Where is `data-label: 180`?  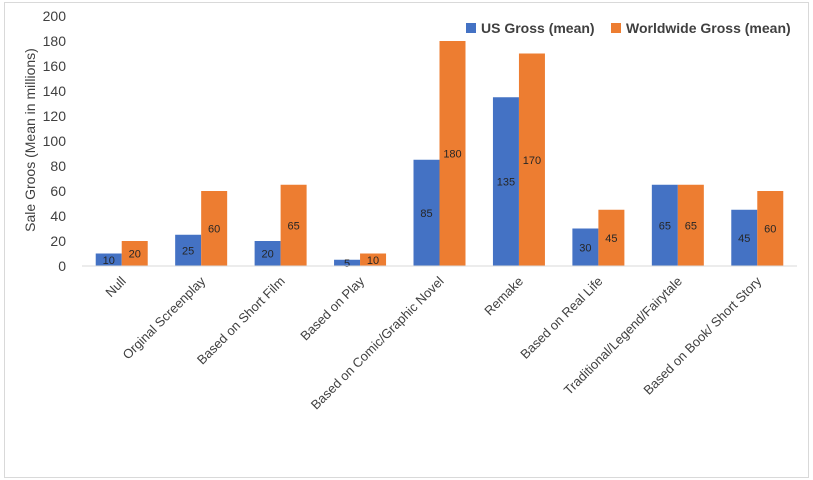 data-label: 180 is located at coordinates (452, 155).